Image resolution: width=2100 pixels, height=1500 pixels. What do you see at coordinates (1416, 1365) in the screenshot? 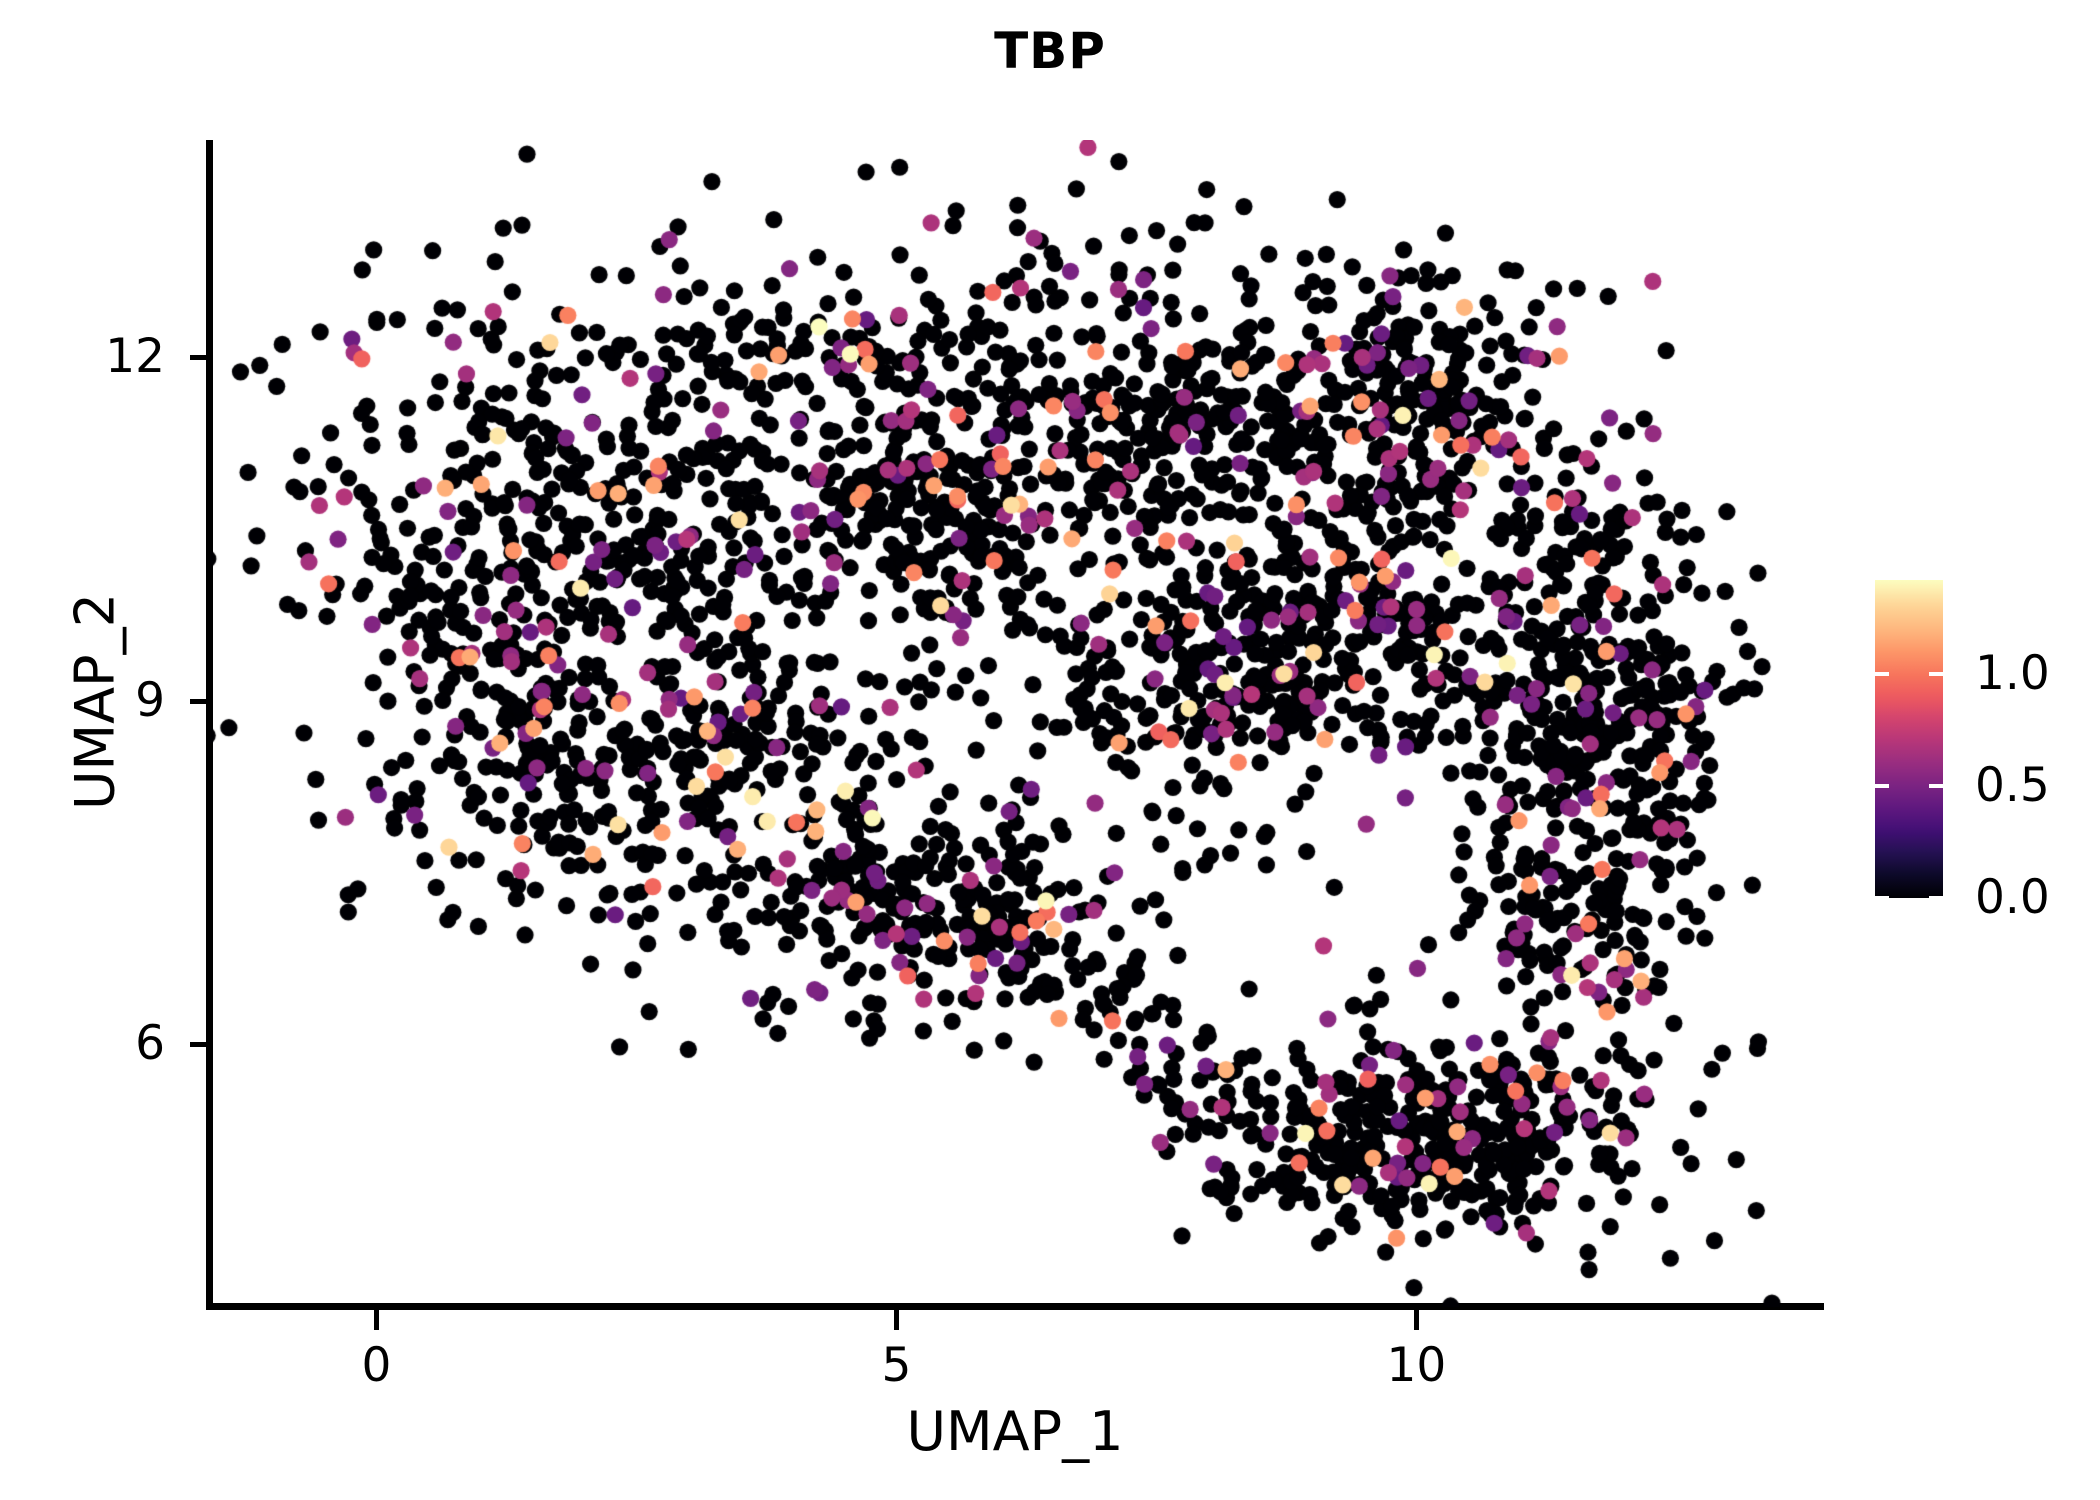
I see `x-tick-label: 10` at bounding box center [1416, 1365].